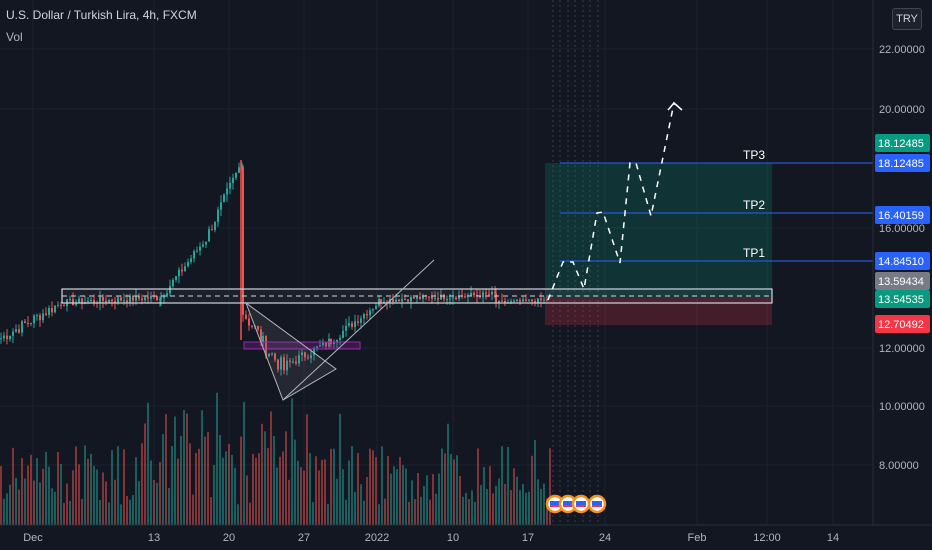 The image size is (932, 550). What do you see at coordinates (304, 538) in the screenshot?
I see `x-tick-label: 27` at bounding box center [304, 538].